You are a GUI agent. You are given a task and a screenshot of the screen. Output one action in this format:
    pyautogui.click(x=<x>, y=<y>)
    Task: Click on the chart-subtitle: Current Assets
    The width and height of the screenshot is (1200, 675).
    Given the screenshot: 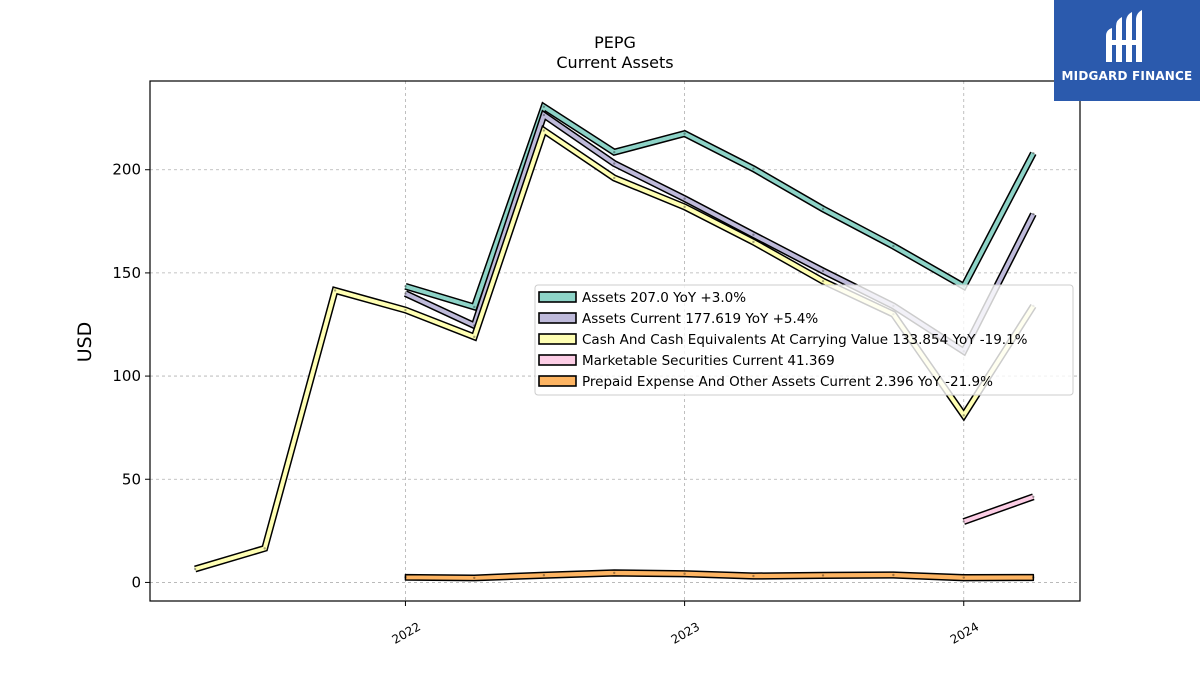 What is the action you would take?
    pyautogui.click(x=614, y=62)
    